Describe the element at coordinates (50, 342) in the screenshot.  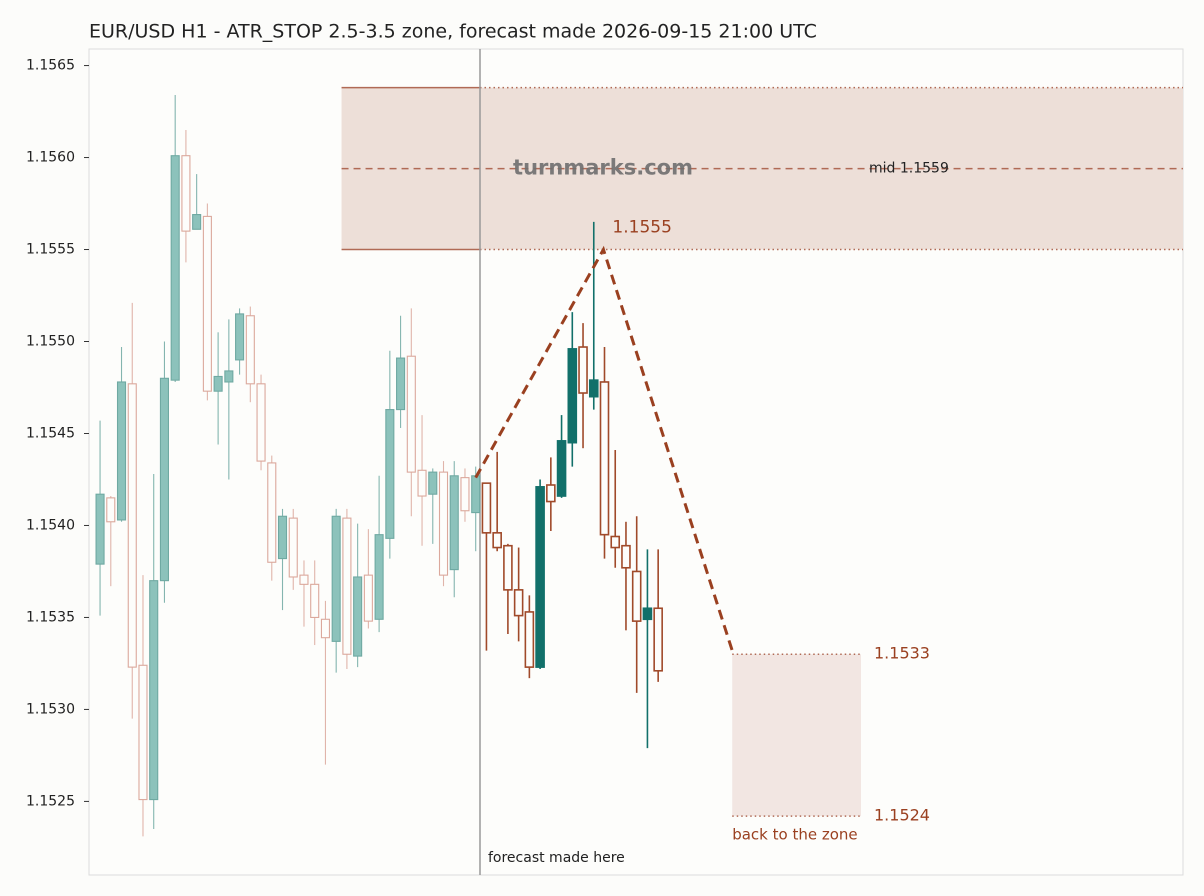
I see `y-tick-label: 1.1550` at that location.